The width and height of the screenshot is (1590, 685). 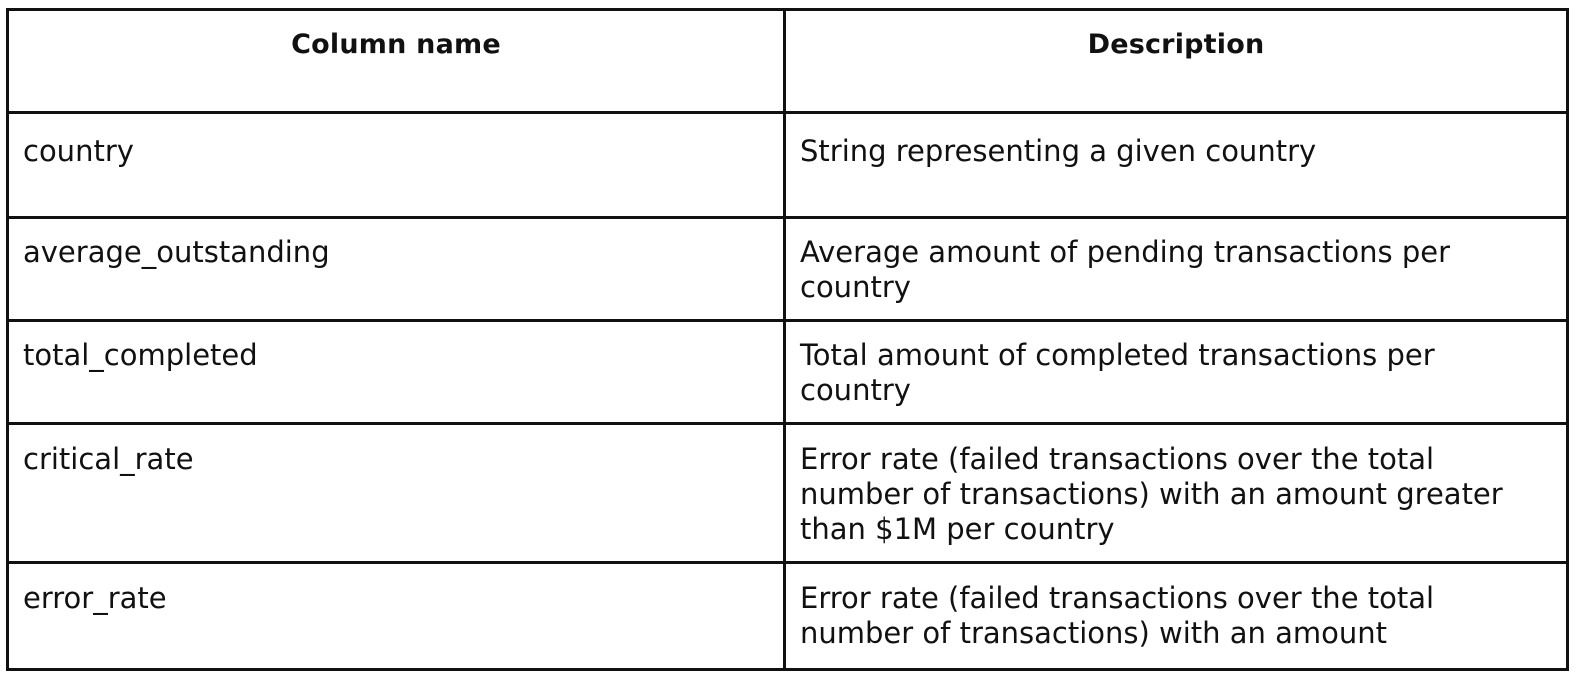 What do you see at coordinates (396, 372) in the screenshot?
I see `column-name-cell: total_completed` at bounding box center [396, 372].